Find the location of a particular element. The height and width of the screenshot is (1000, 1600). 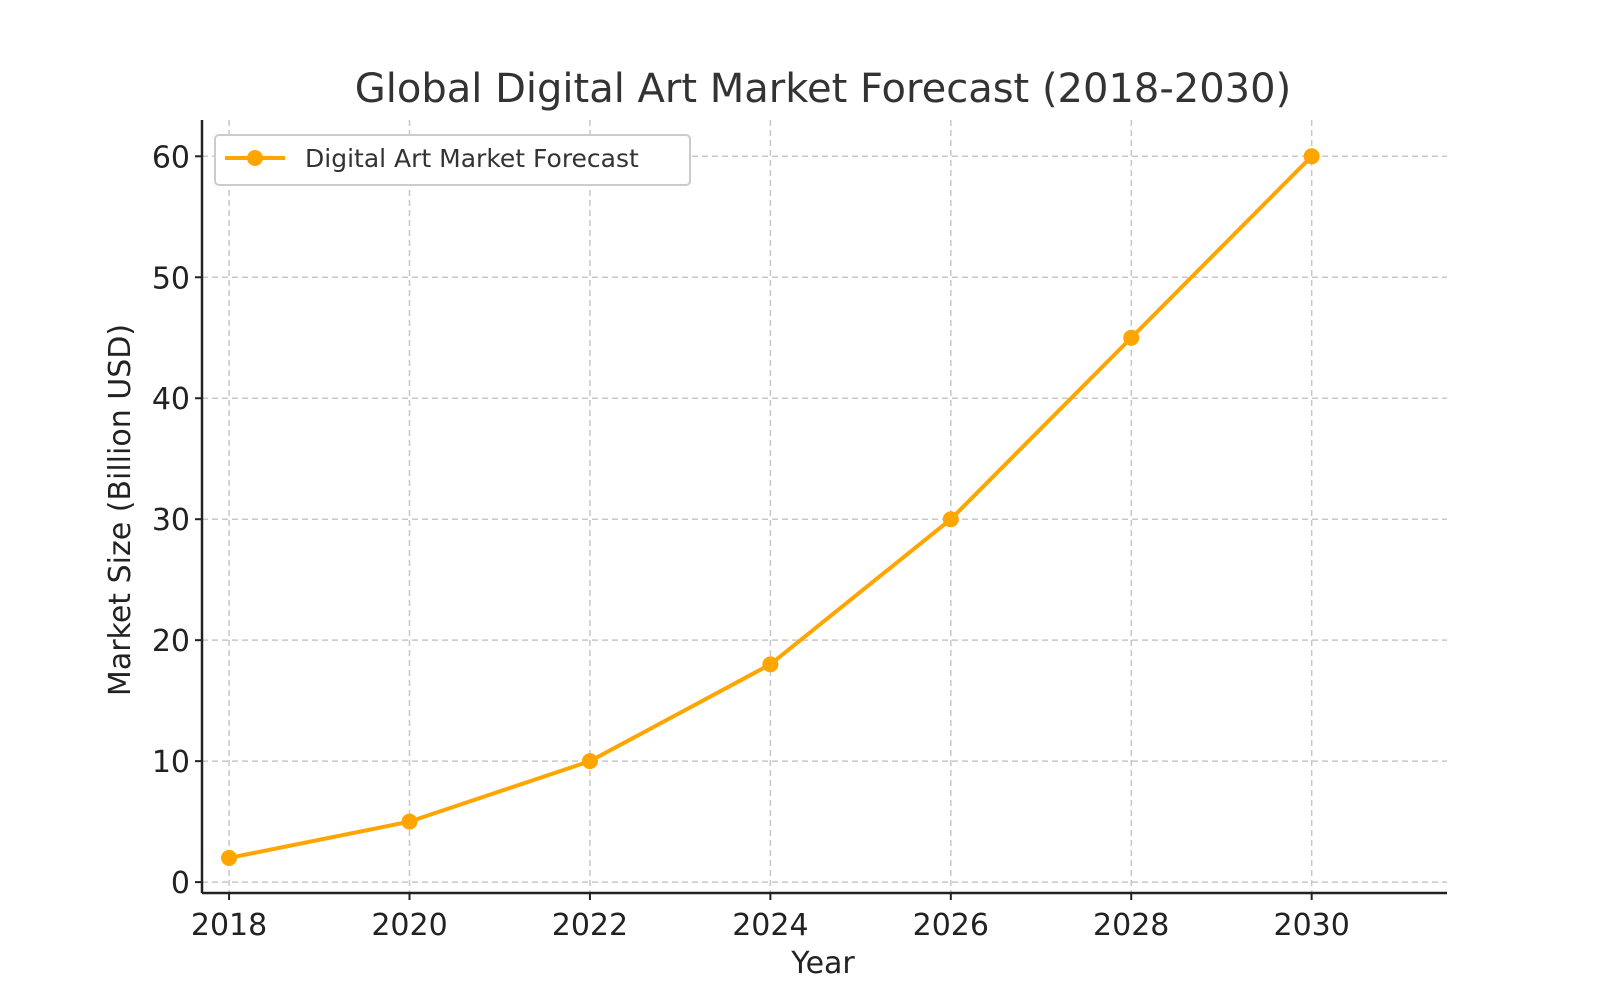

legend-swatch-marker is located at coordinates (255, 158).